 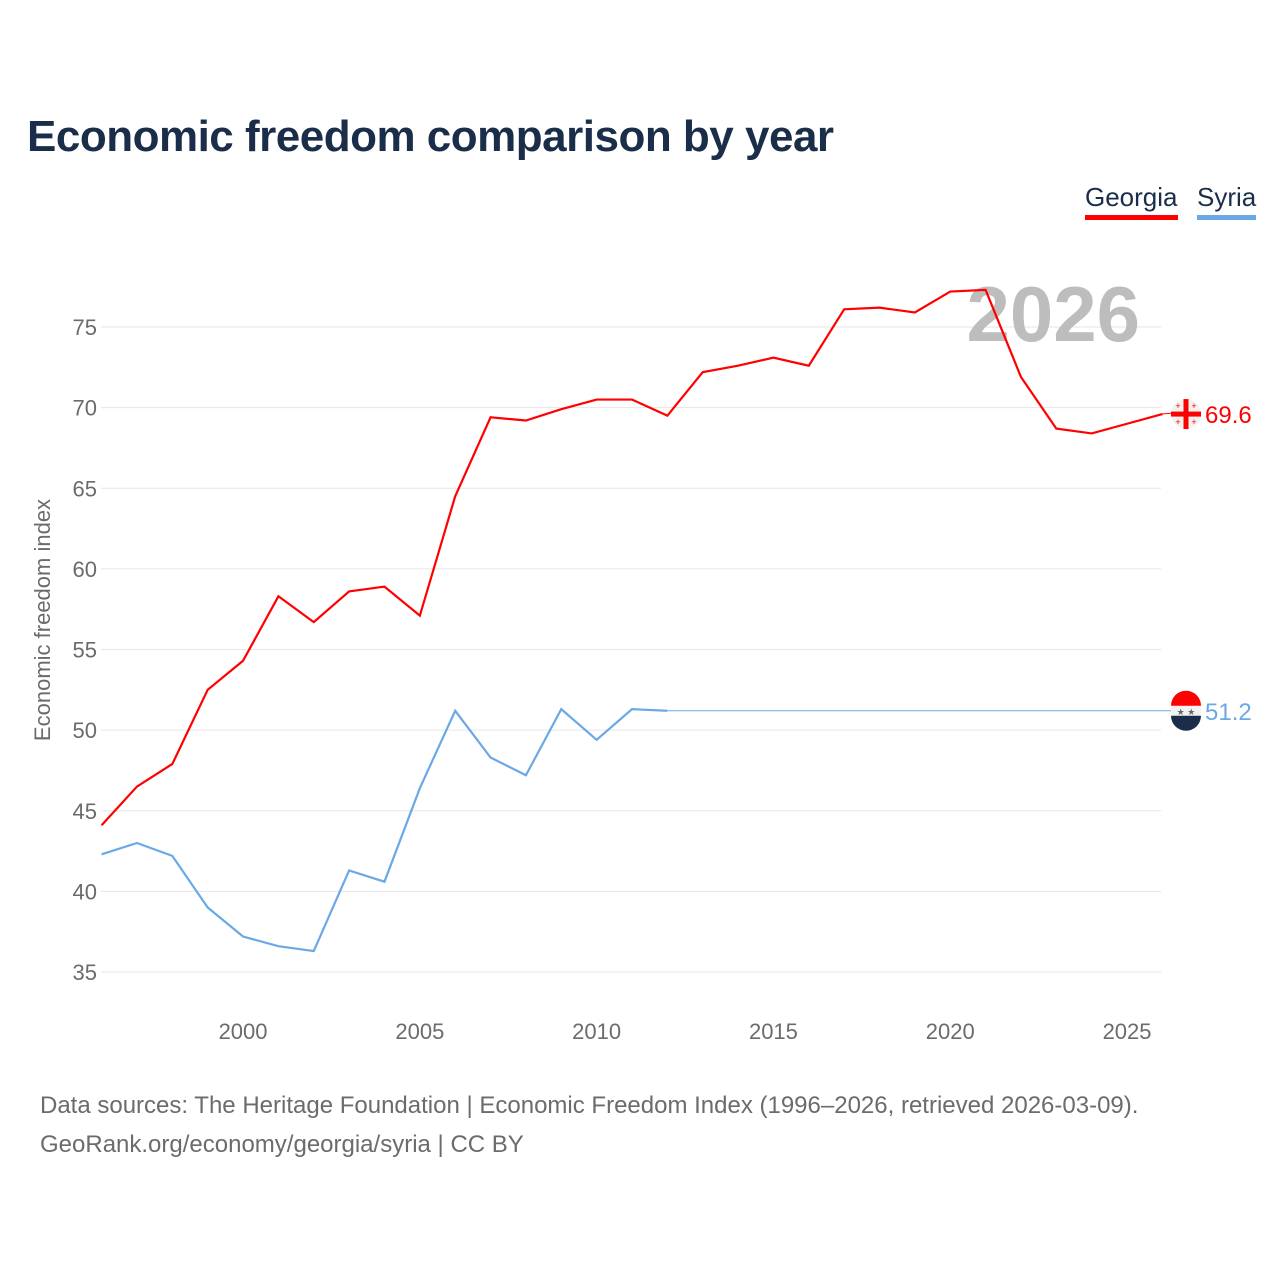 I want to click on flag-stripe-red, so click(x=1186, y=698).